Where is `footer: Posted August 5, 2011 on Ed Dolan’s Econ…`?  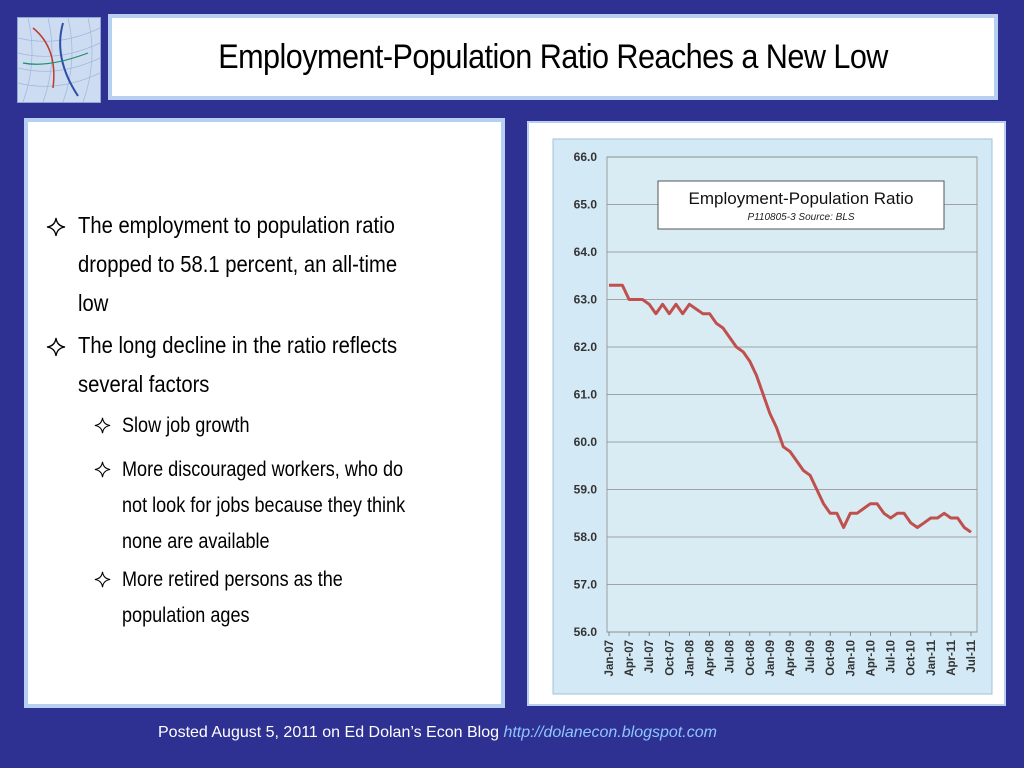
footer: Posted August 5, 2011 on Ed Dolan’s Econ… is located at coordinates (437, 733).